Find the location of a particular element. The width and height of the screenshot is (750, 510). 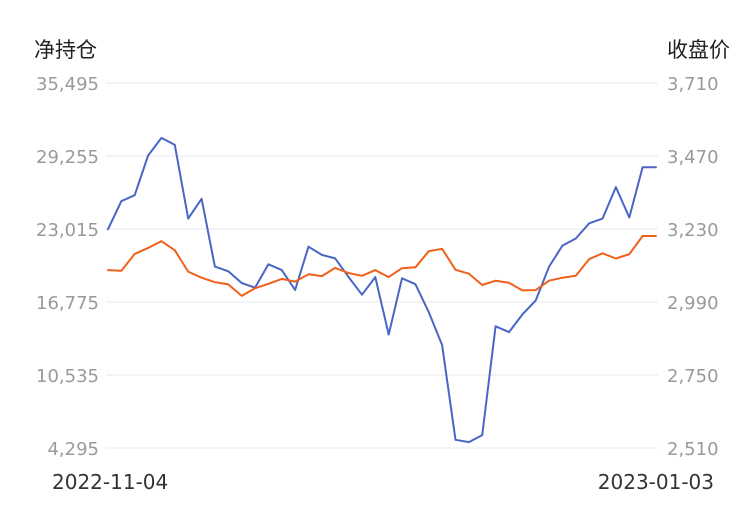

right-axis-title: 收盘价 is located at coordinates (698, 50).